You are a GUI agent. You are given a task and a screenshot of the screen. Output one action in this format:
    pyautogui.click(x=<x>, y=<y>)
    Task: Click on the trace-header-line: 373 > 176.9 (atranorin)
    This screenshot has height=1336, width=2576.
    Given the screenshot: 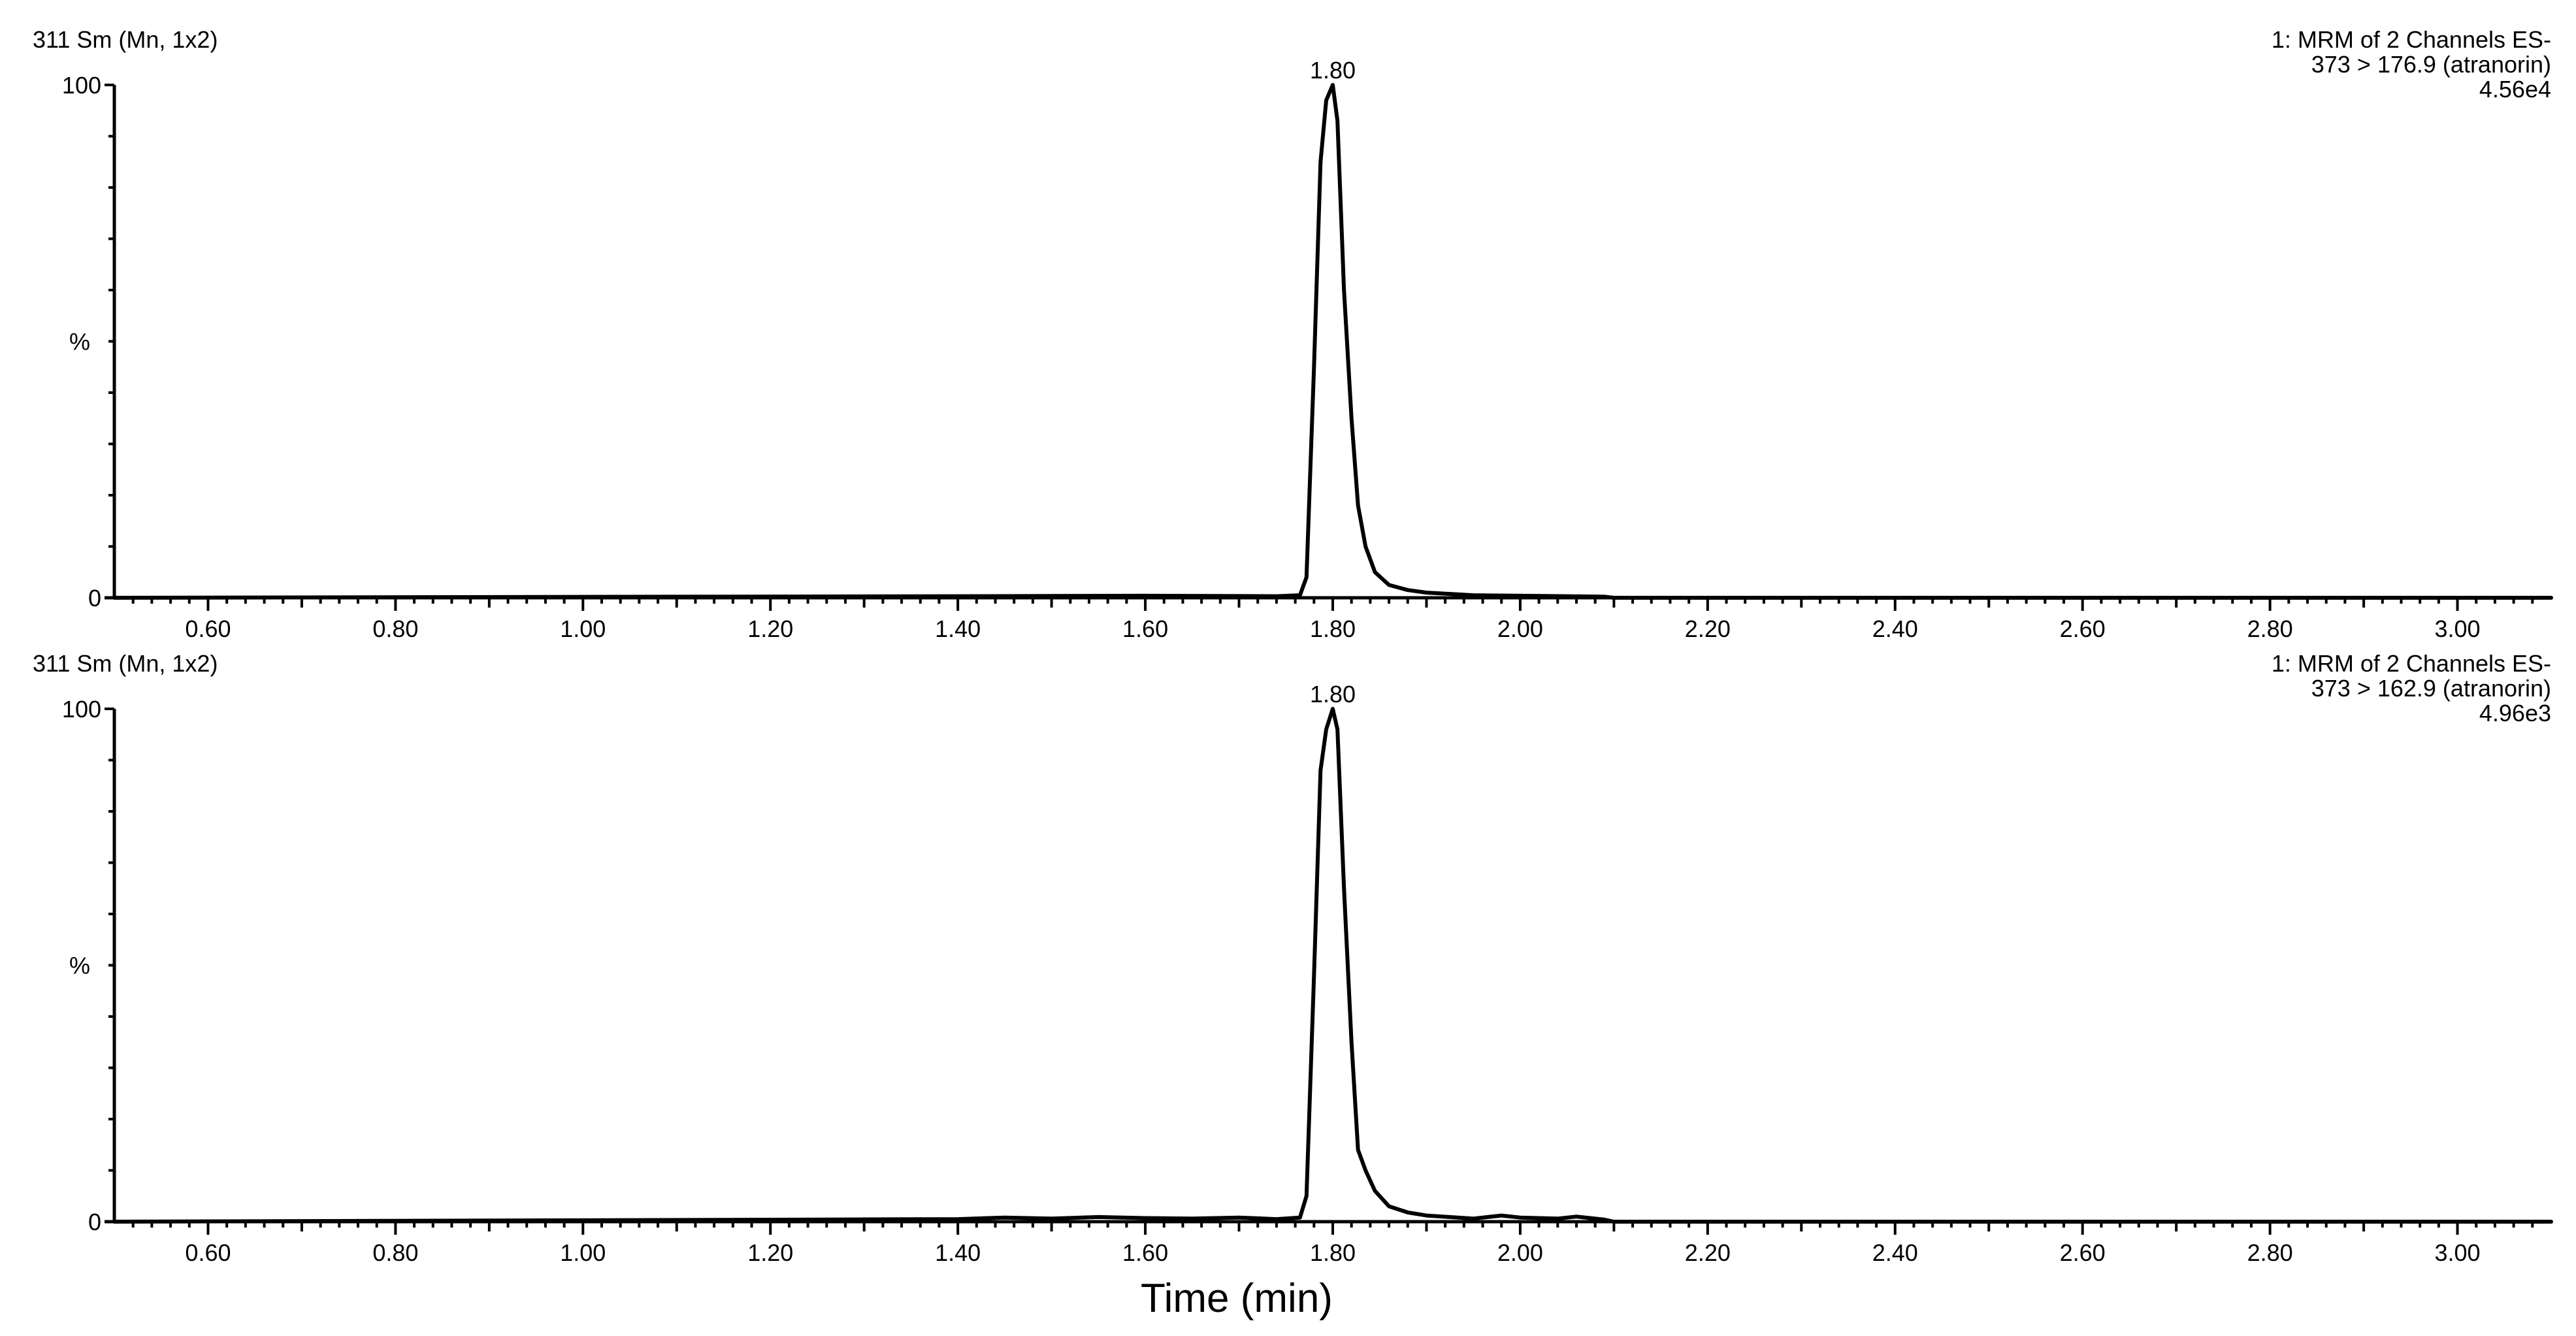 What is the action you would take?
    pyautogui.click(x=2431, y=64)
    